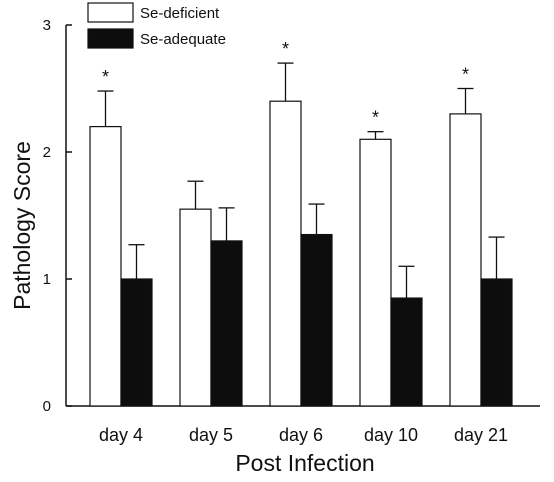 This screenshot has width=554, height=482. What do you see at coordinates (47, 152) in the screenshot?
I see `y-tick-label: 2` at bounding box center [47, 152].